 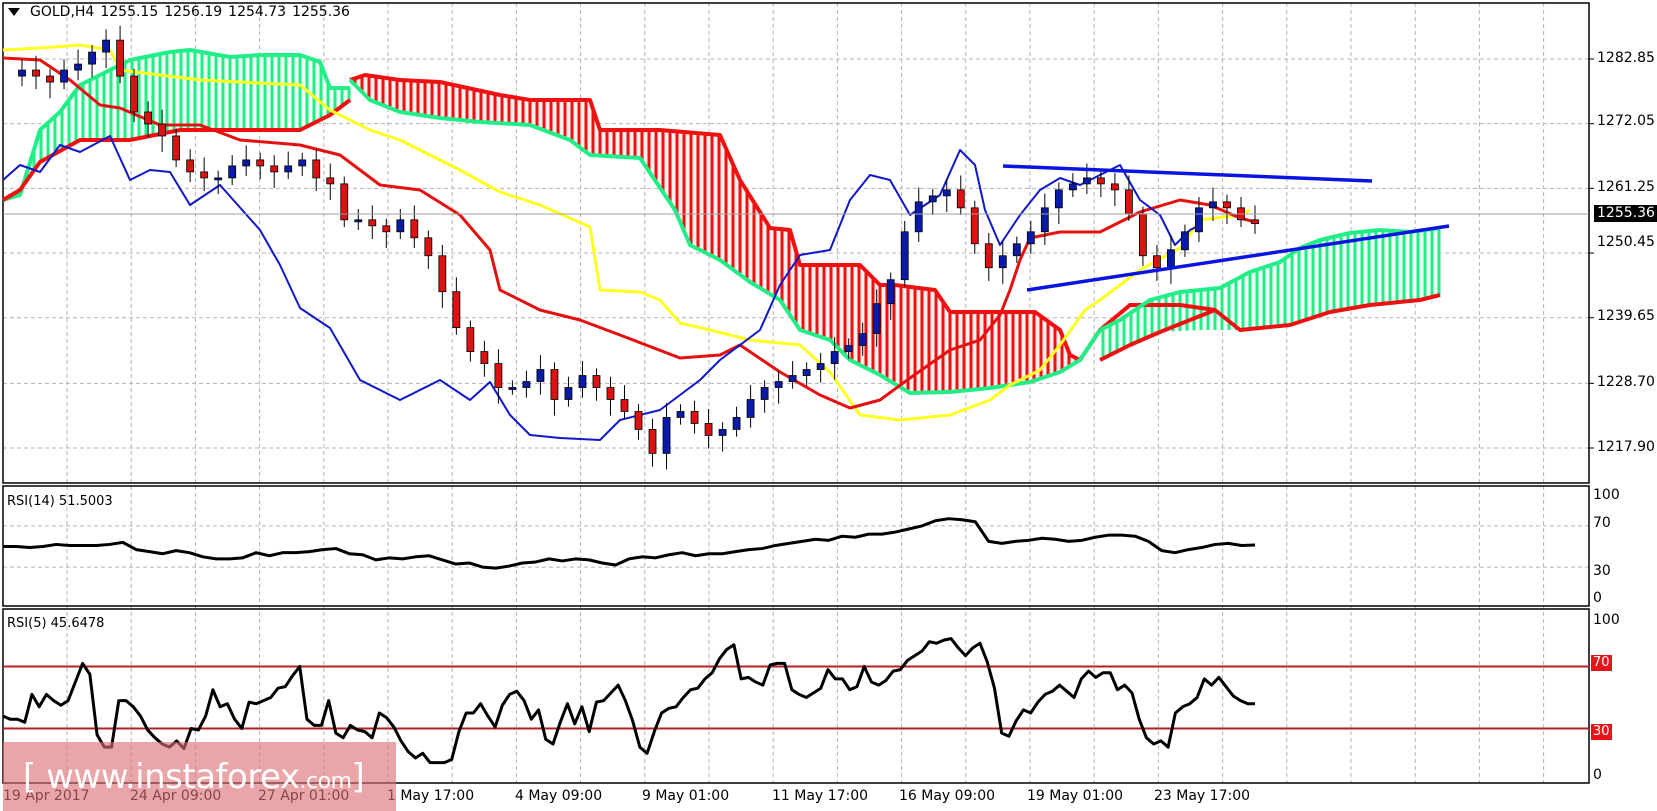 What do you see at coordinates (1187, 173) in the screenshot?
I see `upper-trendline` at bounding box center [1187, 173].